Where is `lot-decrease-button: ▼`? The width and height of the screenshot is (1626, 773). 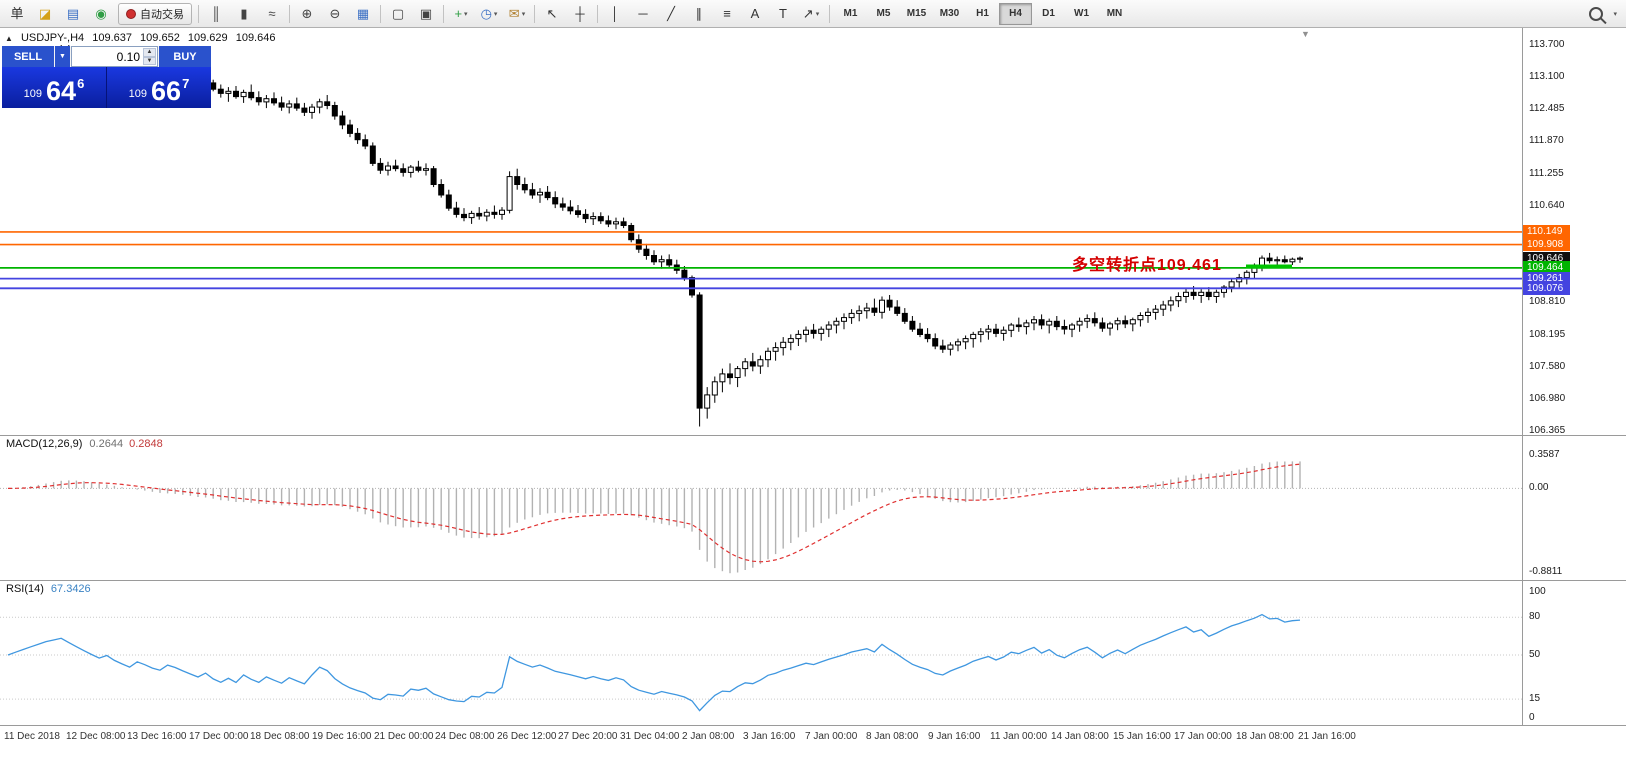 lot-decrease-button: ▼ is located at coordinates (149, 60).